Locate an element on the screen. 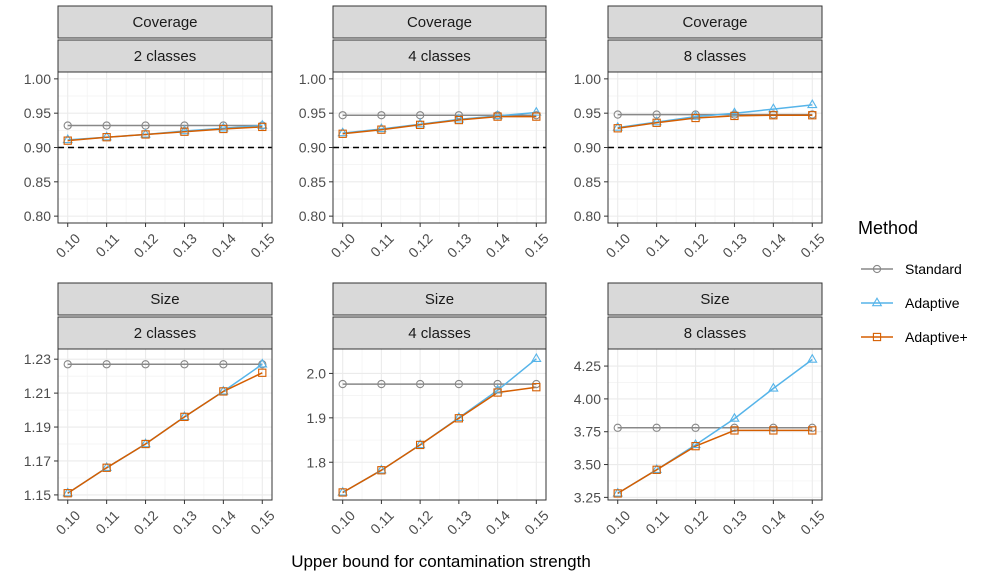  strip-label: 4 classes is located at coordinates (439, 56).